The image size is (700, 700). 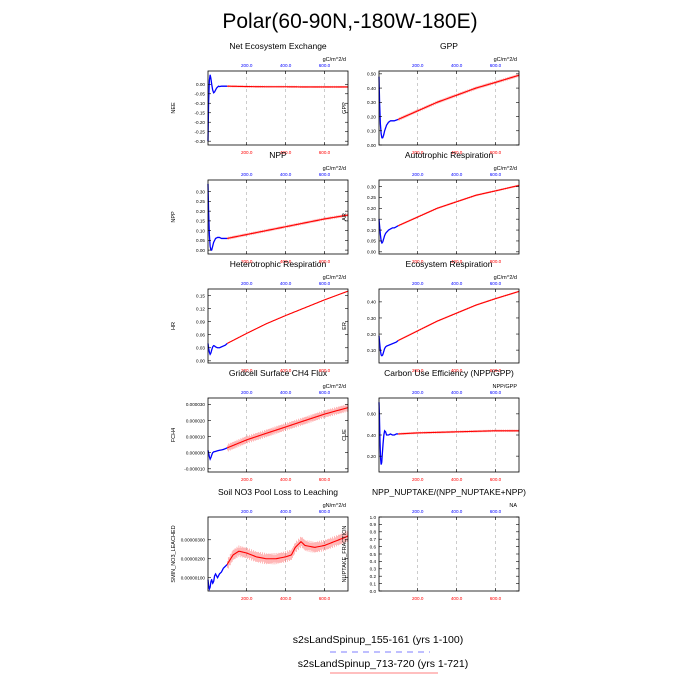 I want to click on y-tick-label: -0.15, so click(x=200, y=113).